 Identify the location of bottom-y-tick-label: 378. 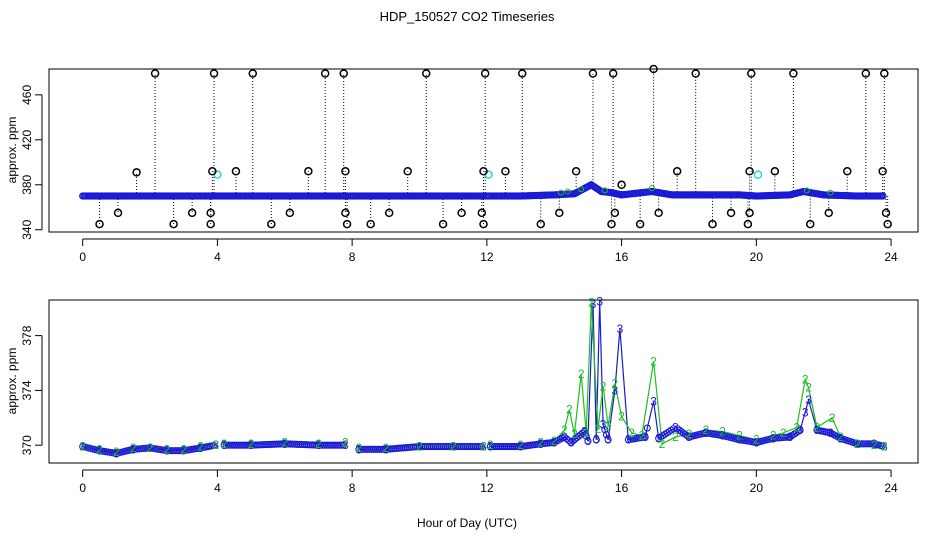
(27, 335).